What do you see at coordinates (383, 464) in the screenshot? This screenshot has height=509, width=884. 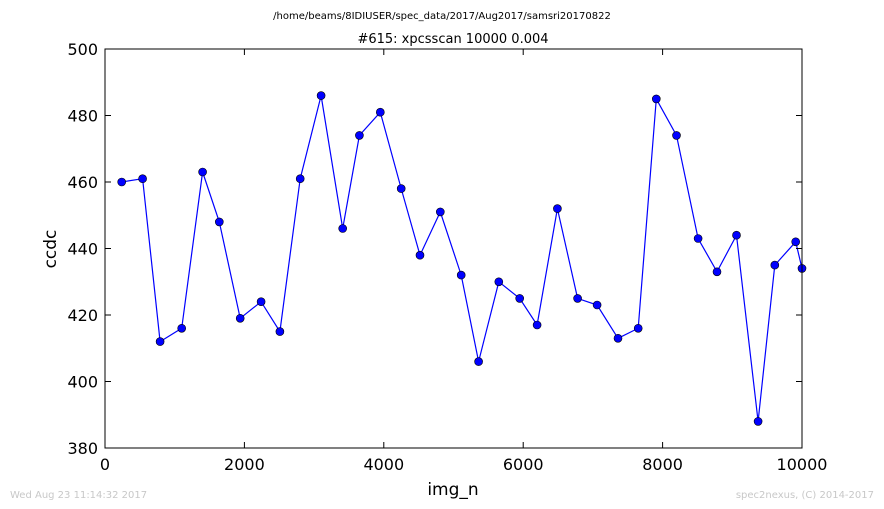 I see `x-tick-label: 4000` at bounding box center [383, 464].